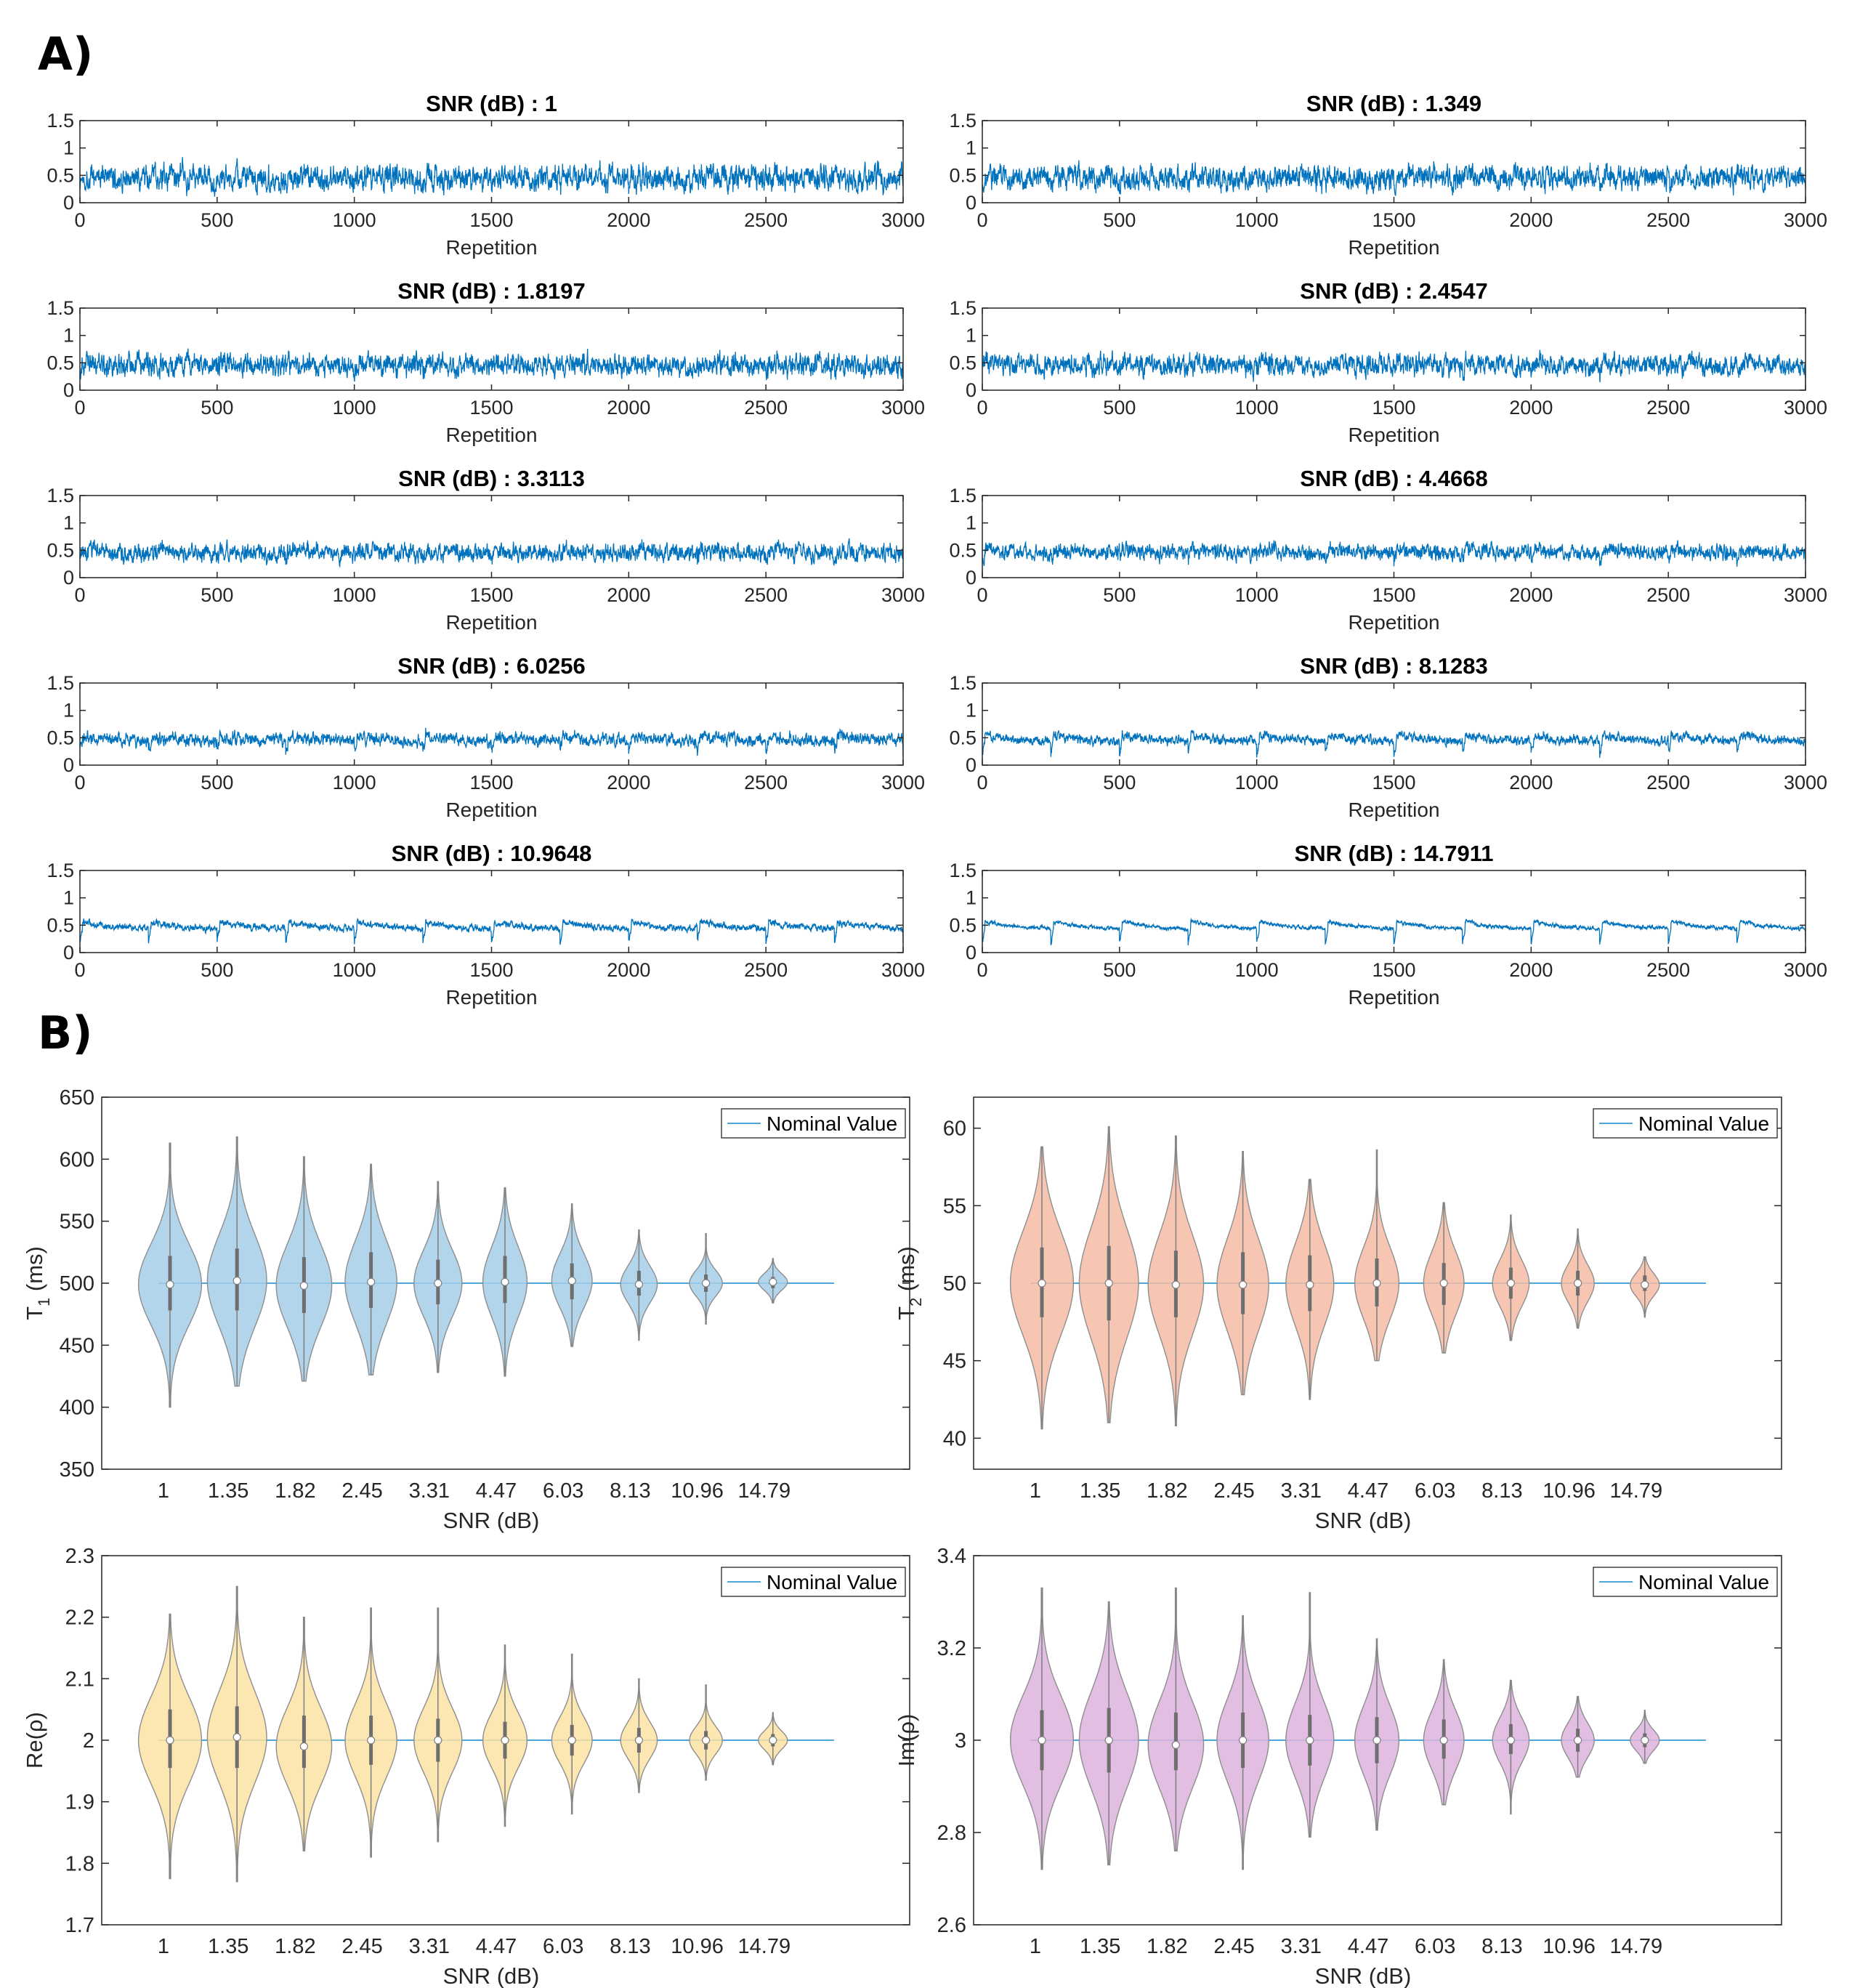 The height and width of the screenshot is (1988, 1868). Describe the element at coordinates (77, 1222) in the screenshot. I see `y-tick-label: 550` at that location.